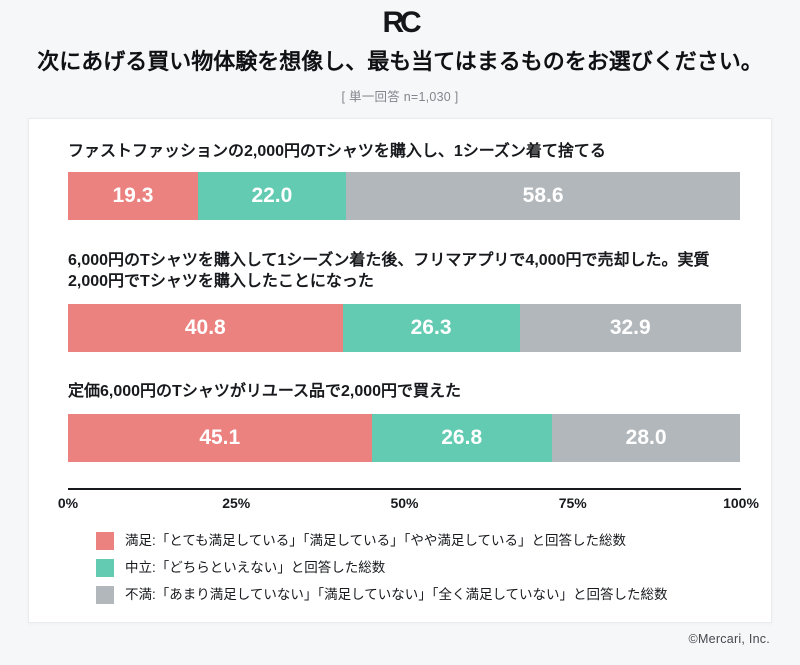 The width and height of the screenshot is (800, 665). What do you see at coordinates (402, 22) in the screenshot?
I see `rc-logo: RC` at bounding box center [402, 22].